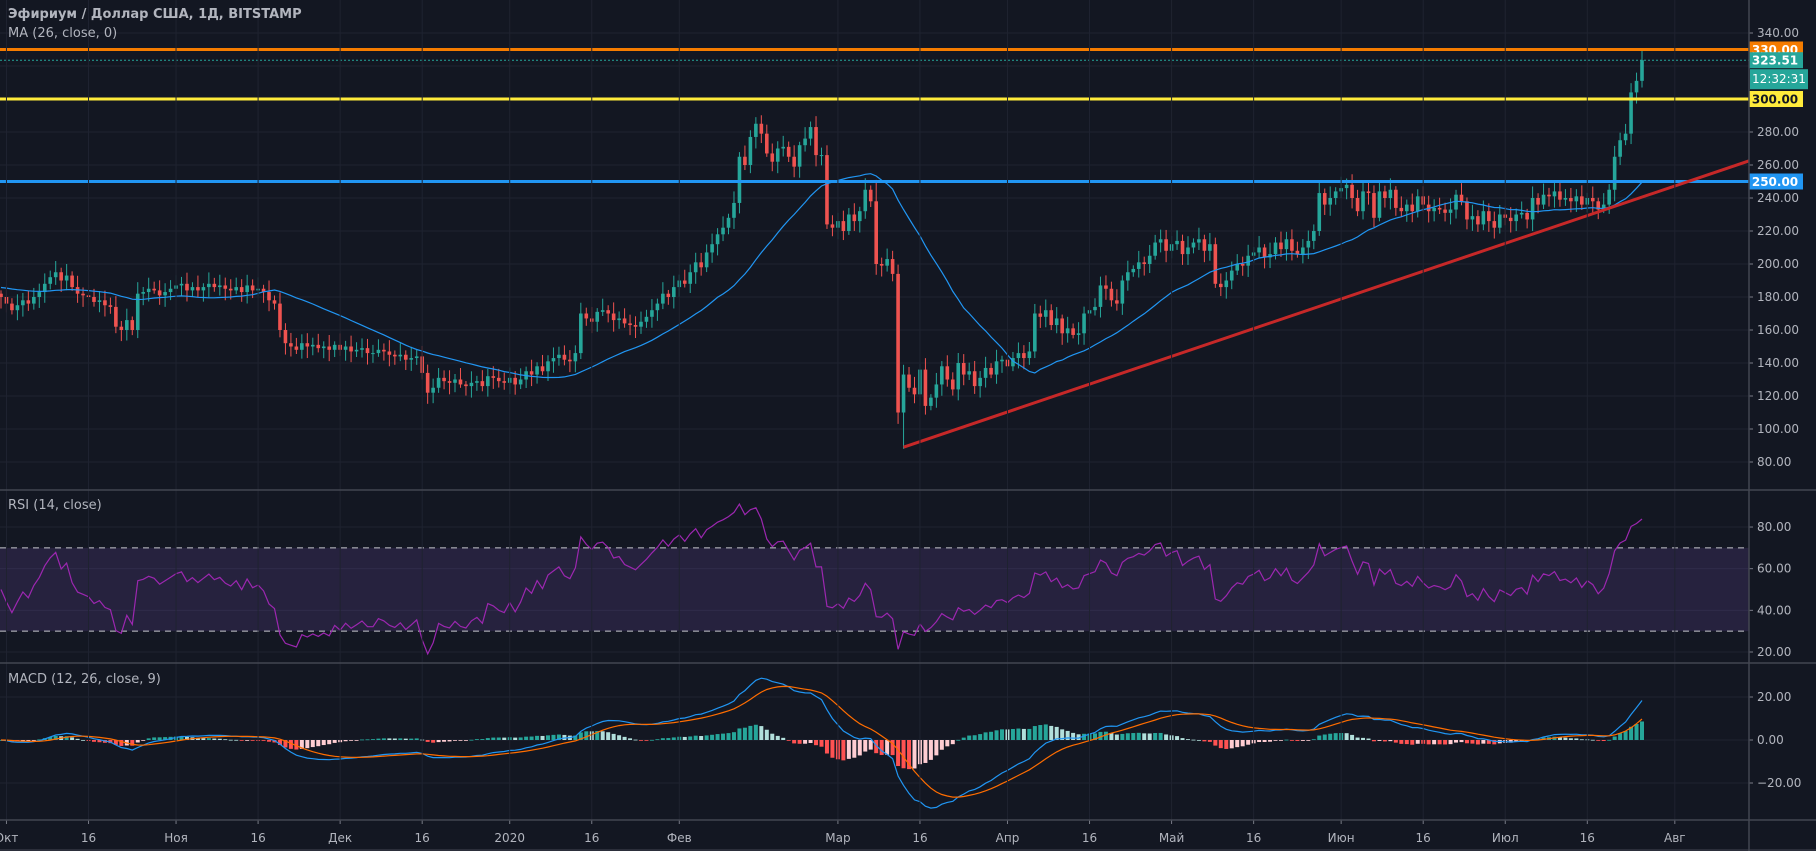 The image size is (1816, 851). Describe the element at coordinates (1774, 569) in the screenshot. I see `rsi-axis-label: 60.00` at that location.